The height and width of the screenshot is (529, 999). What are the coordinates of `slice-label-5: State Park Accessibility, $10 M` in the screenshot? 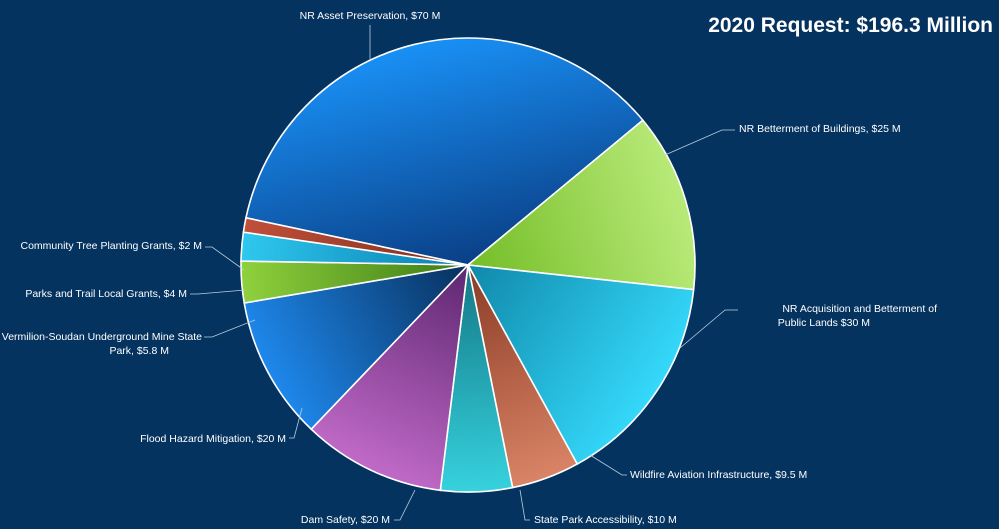 It's located at (605, 520).